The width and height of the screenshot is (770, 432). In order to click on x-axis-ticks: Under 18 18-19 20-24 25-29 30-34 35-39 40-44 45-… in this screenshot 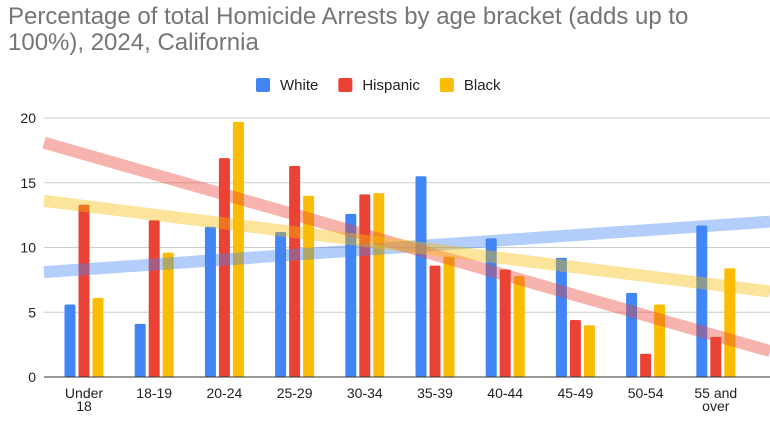, I will do `click(401, 399)`.